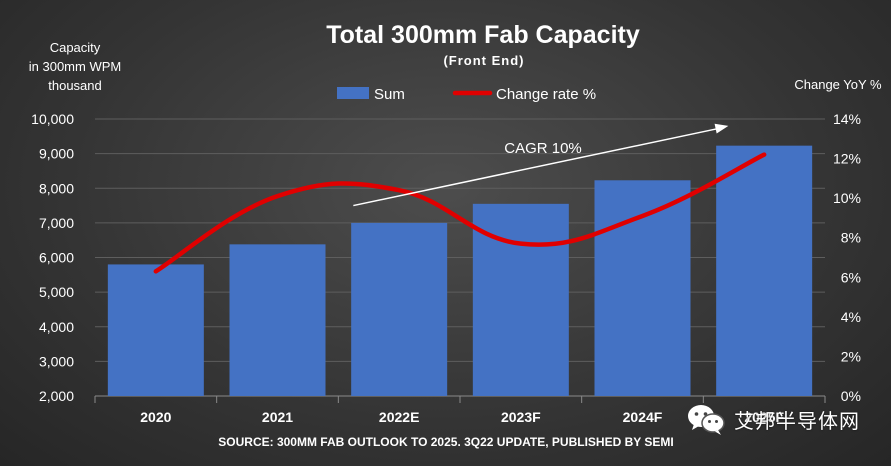  Describe the element at coordinates (543, 148) in the screenshot. I see `cagr-label: CAGR 10%` at that location.